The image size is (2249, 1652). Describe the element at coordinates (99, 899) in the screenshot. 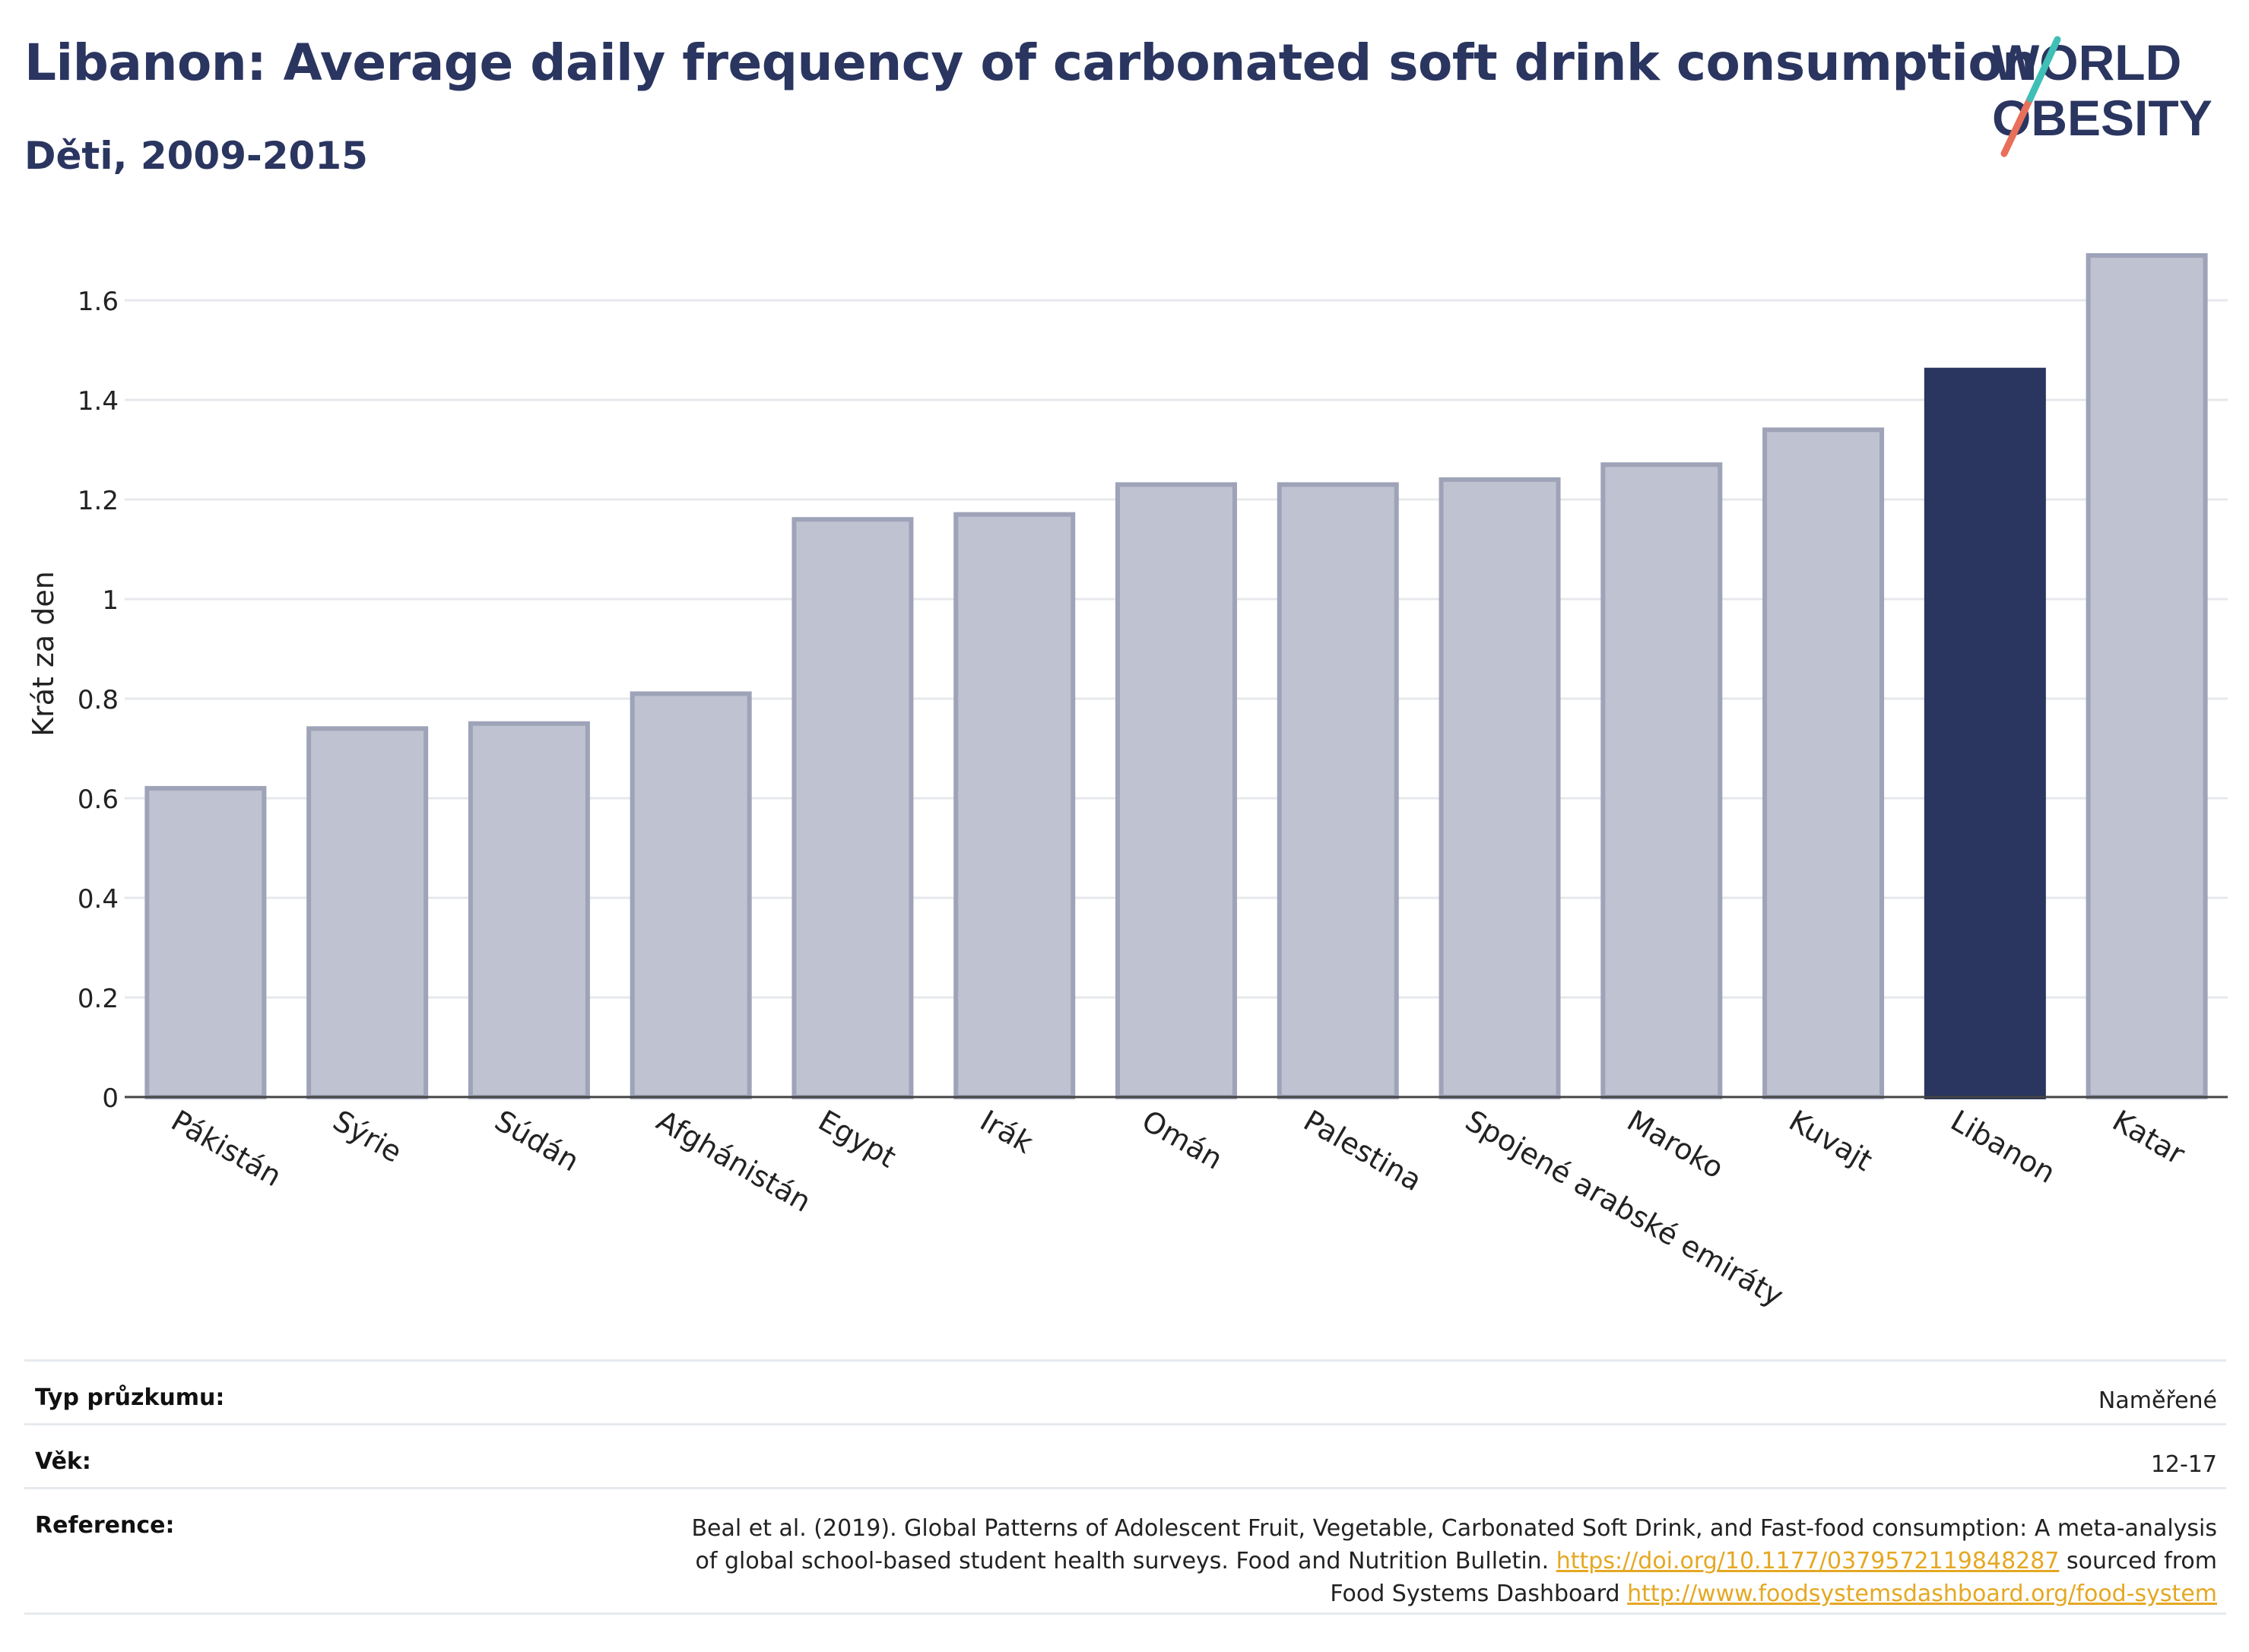

I see `y-tick-label: 0.4` at that location.